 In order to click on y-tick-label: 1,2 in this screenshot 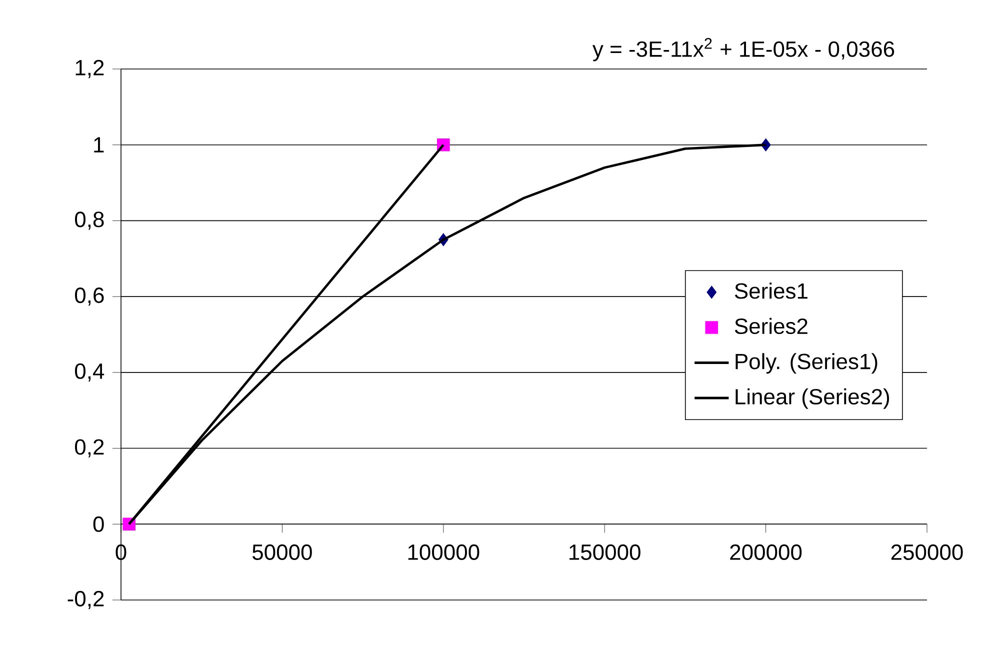, I will do `click(90, 69)`.